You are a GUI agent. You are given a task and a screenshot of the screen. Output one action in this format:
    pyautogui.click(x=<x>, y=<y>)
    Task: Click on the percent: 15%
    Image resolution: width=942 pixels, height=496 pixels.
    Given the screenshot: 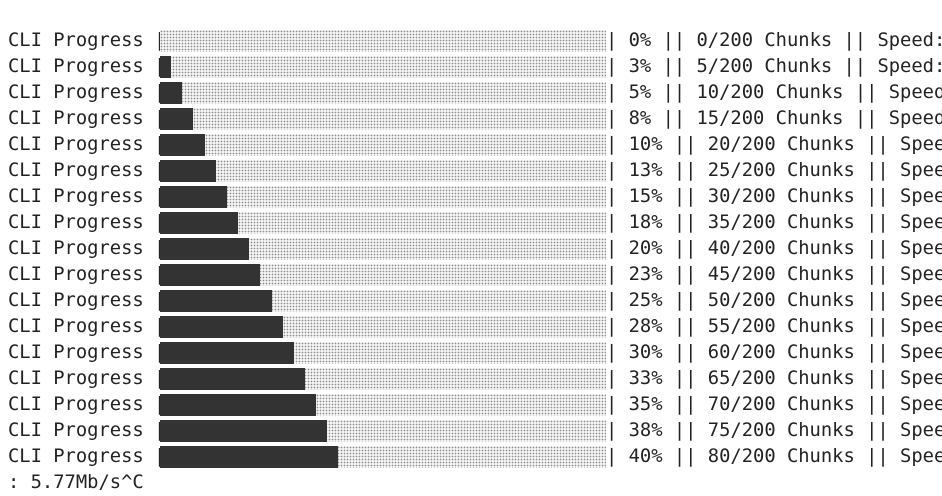 What is the action you would take?
    pyautogui.click(x=645, y=196)
    